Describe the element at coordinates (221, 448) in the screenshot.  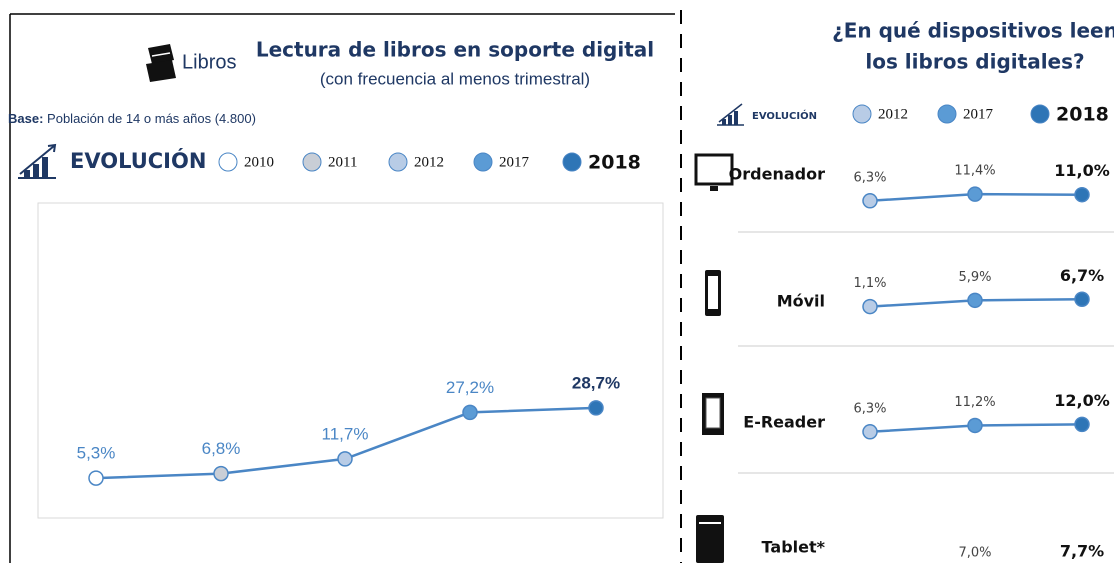
I see `value-label: 6,8%` at that location.